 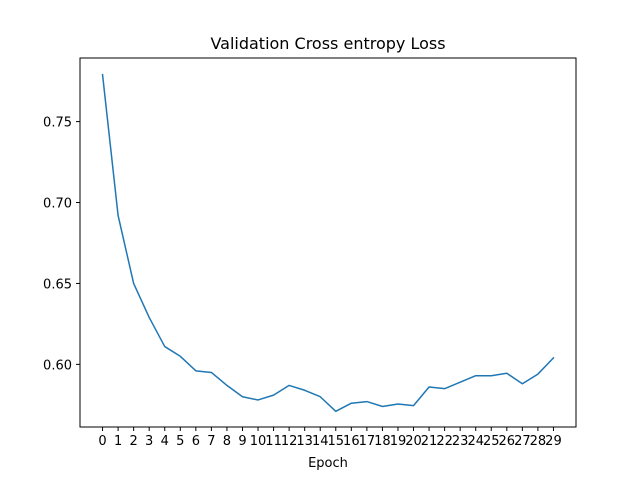 I want to click on x-tick-label: 11, so click(x=273, y=441).